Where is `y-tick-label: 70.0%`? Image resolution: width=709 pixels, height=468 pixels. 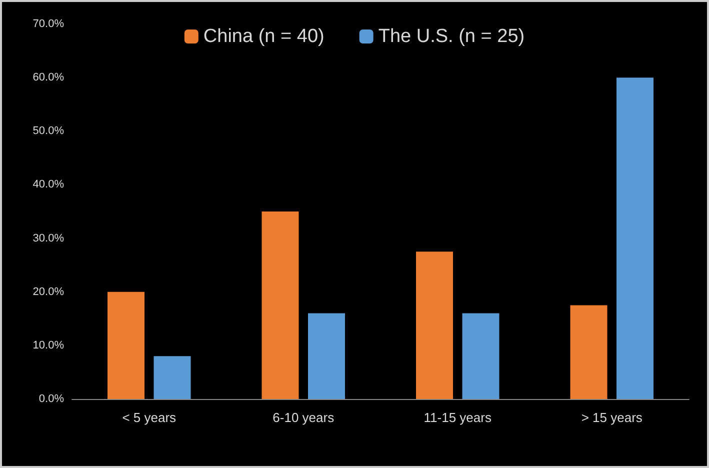
y-tick-label: 70.0% is located at coordinates (48, 24).